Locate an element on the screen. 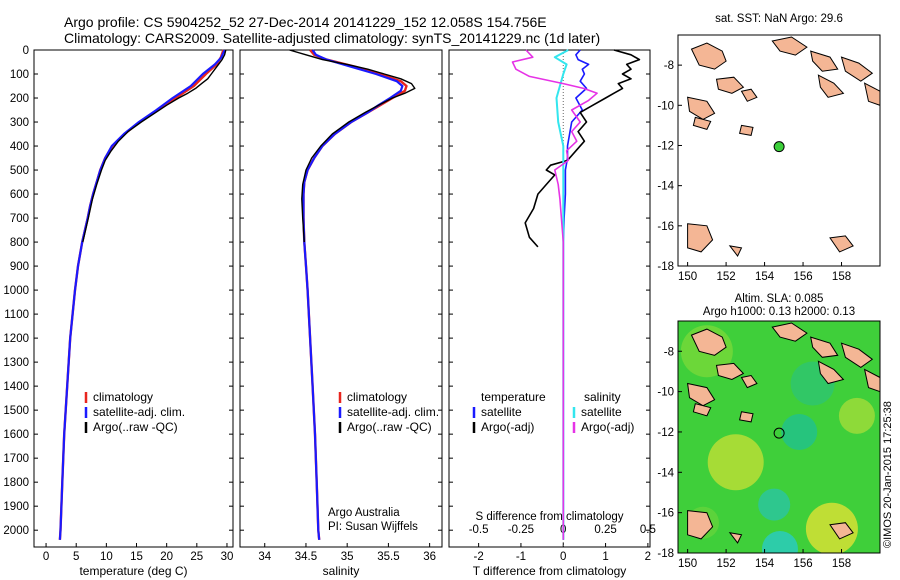 This screenshot has width=900, height=580. y-tick-label: 1800 is located at coordinates (16, 483).